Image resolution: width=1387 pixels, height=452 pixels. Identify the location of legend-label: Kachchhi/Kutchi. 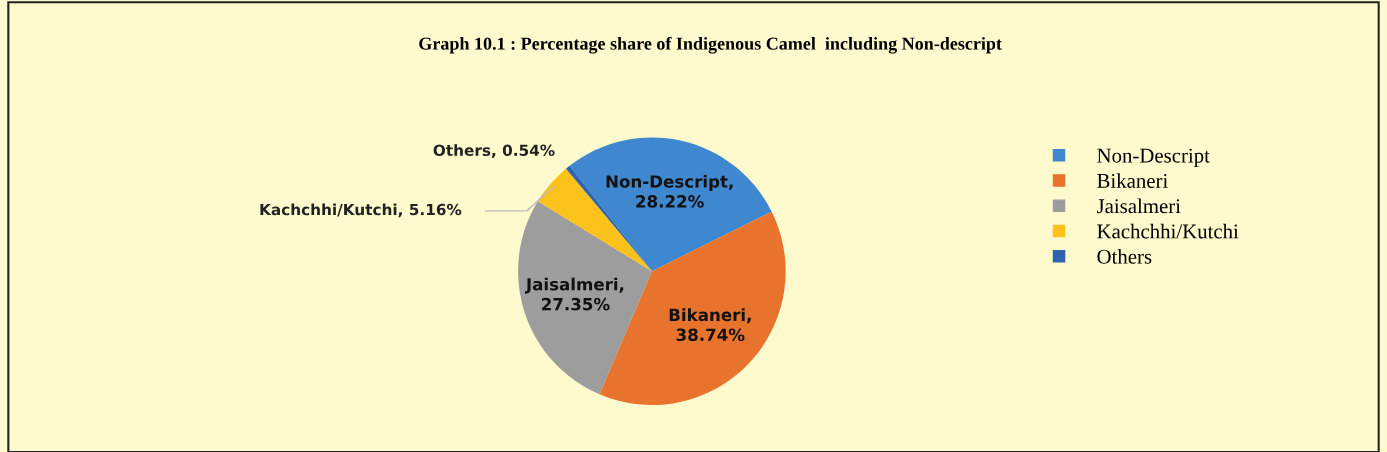
(1168, 231).